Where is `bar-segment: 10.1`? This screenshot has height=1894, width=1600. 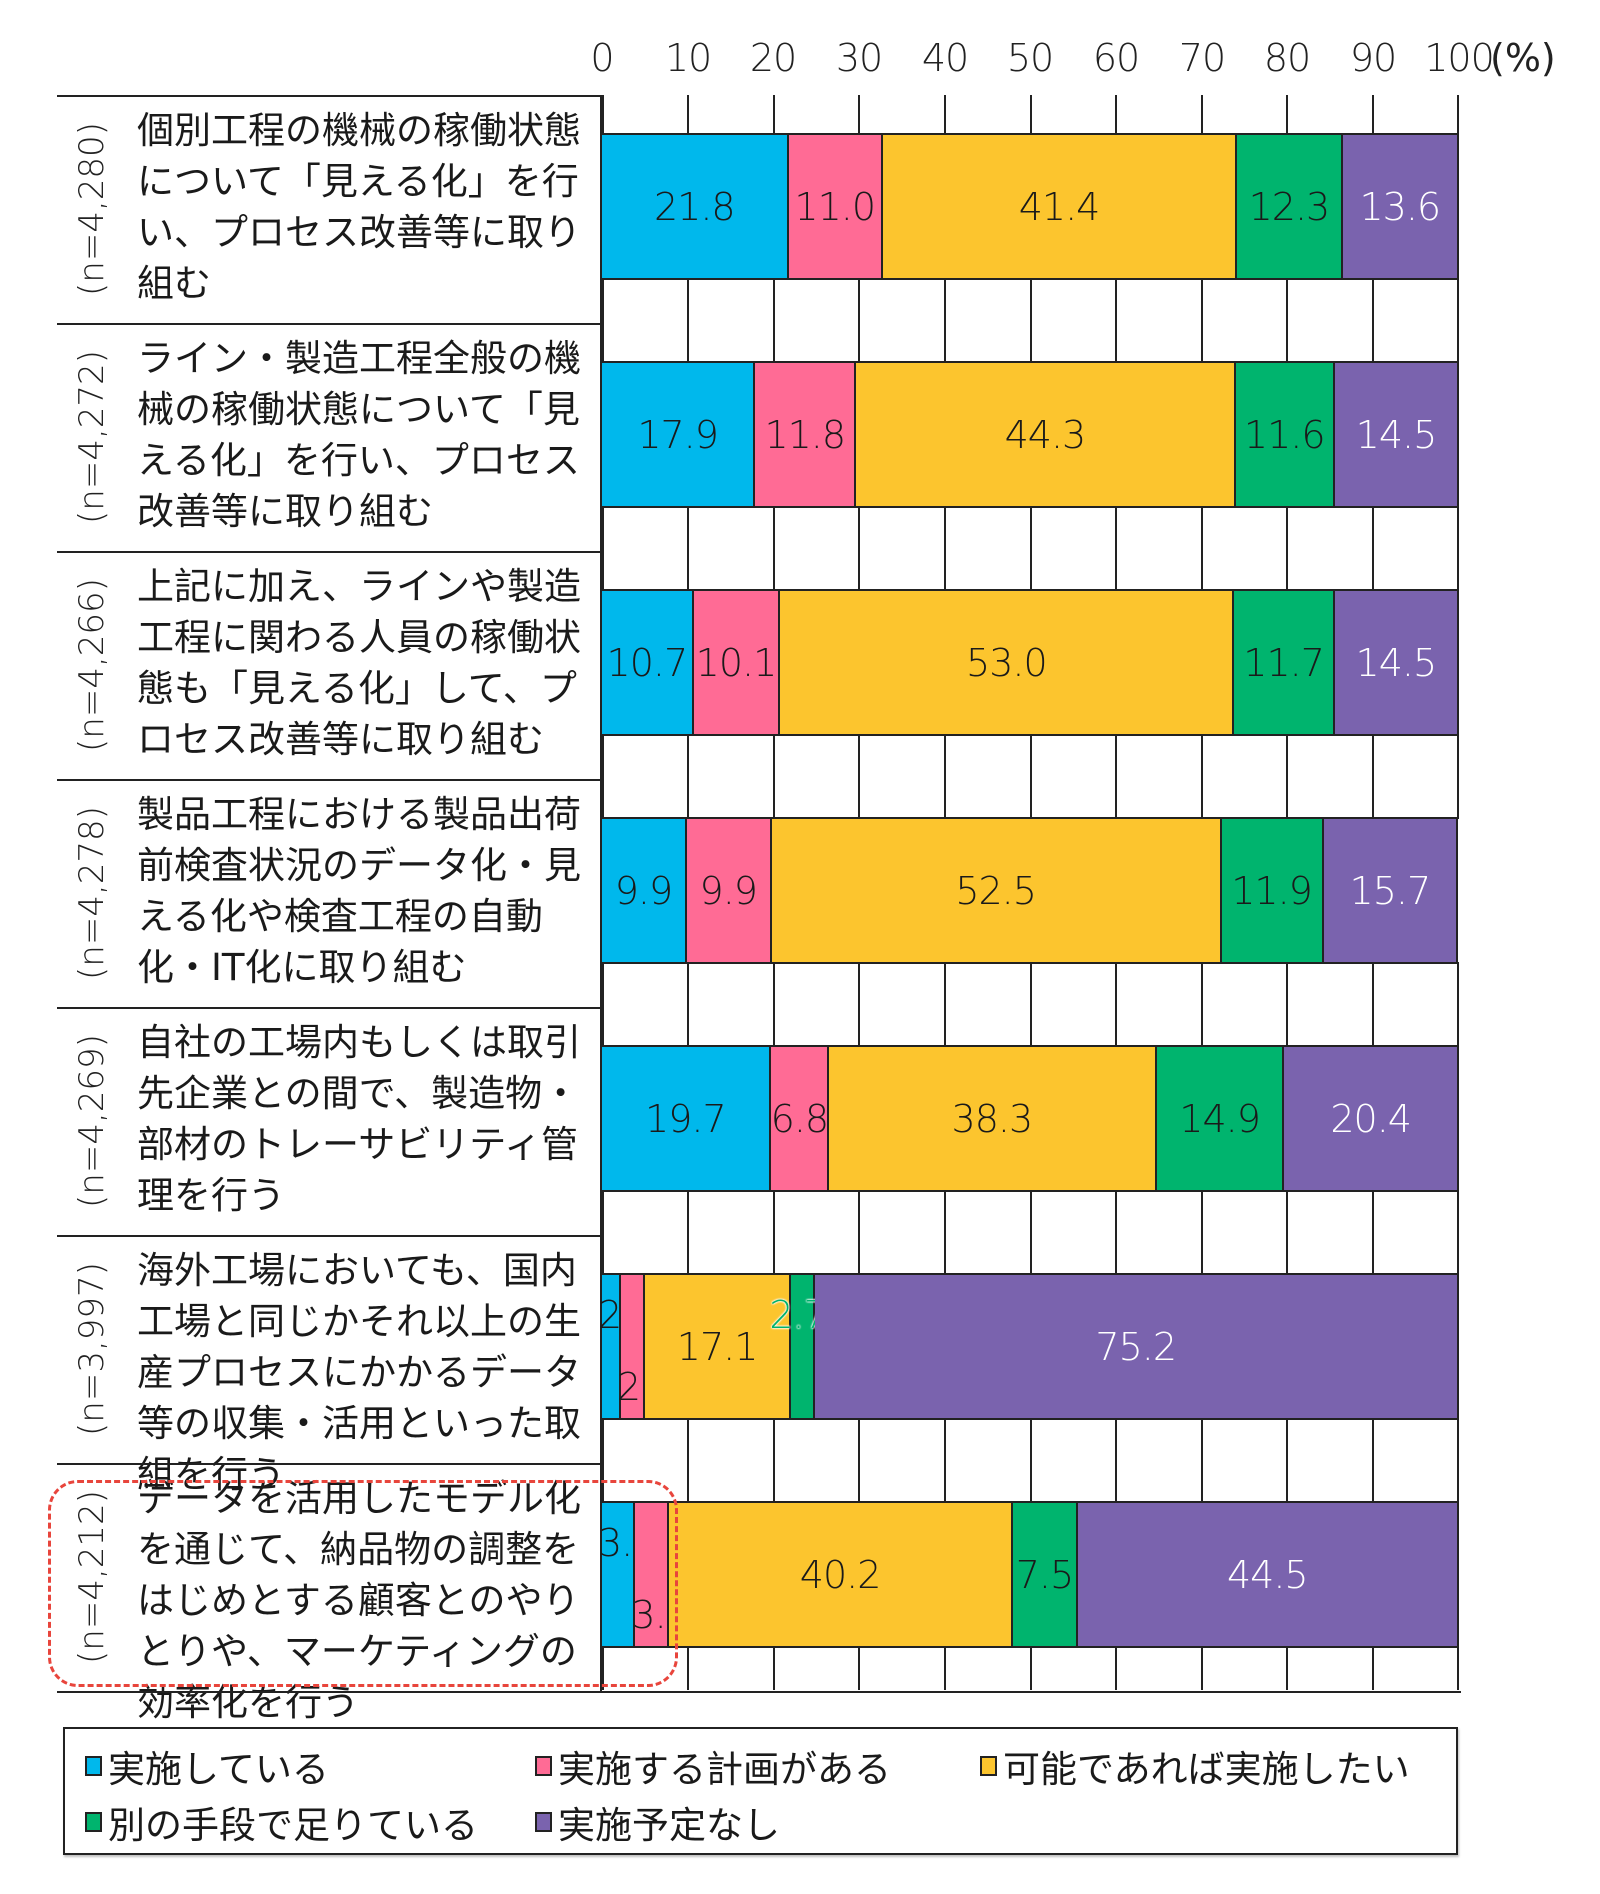
bar-segment: 10.1 is located at coordinates (737, 662).